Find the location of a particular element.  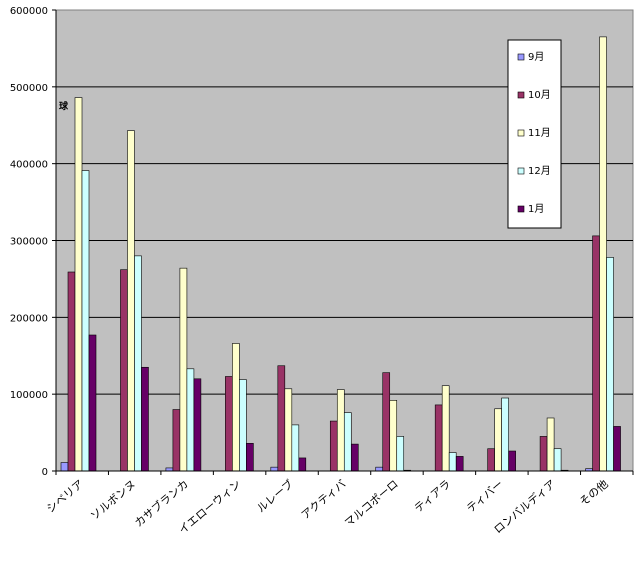

y-tick-label: 300000 is located at coordinates (29, 242).